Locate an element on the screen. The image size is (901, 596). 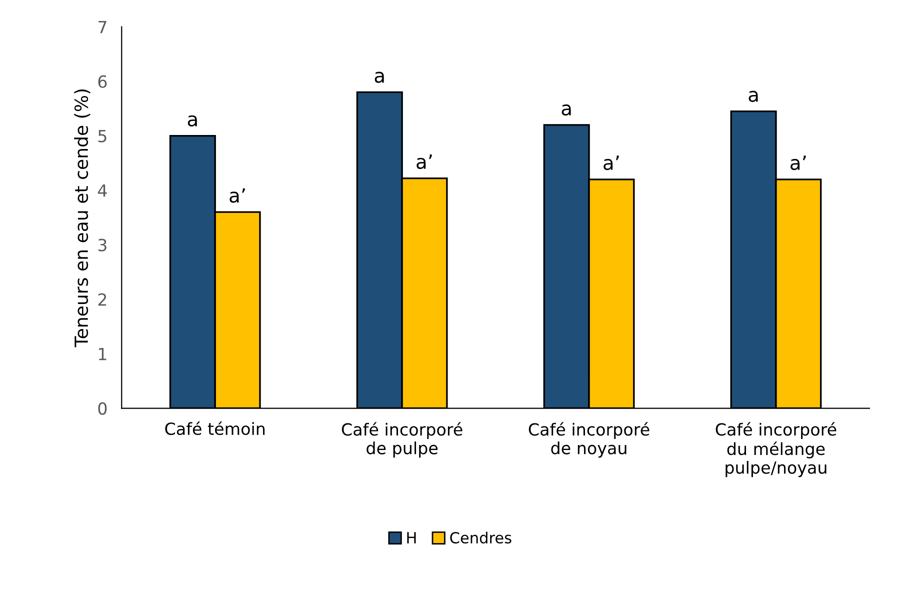
x-tick-label: Café incorporé de pulpe is located at coordinates (402, 440).